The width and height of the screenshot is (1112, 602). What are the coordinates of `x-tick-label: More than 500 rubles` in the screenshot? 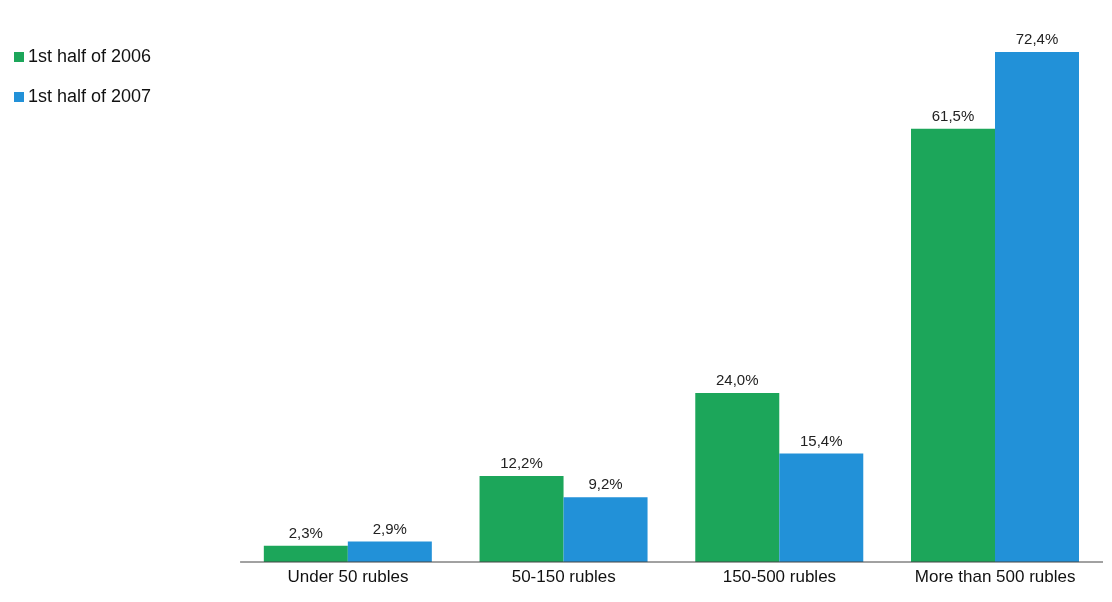 It's located at (995, 577).